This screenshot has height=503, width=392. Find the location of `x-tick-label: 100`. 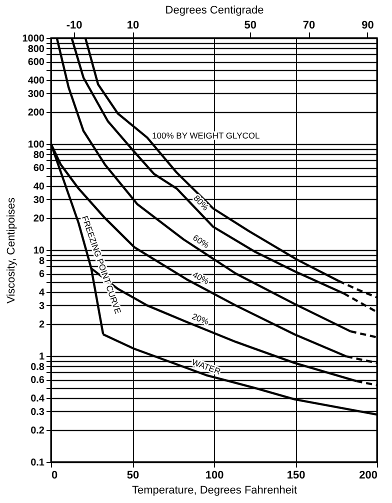

x-tick-label: 100 is located at coordinates (214, 476).